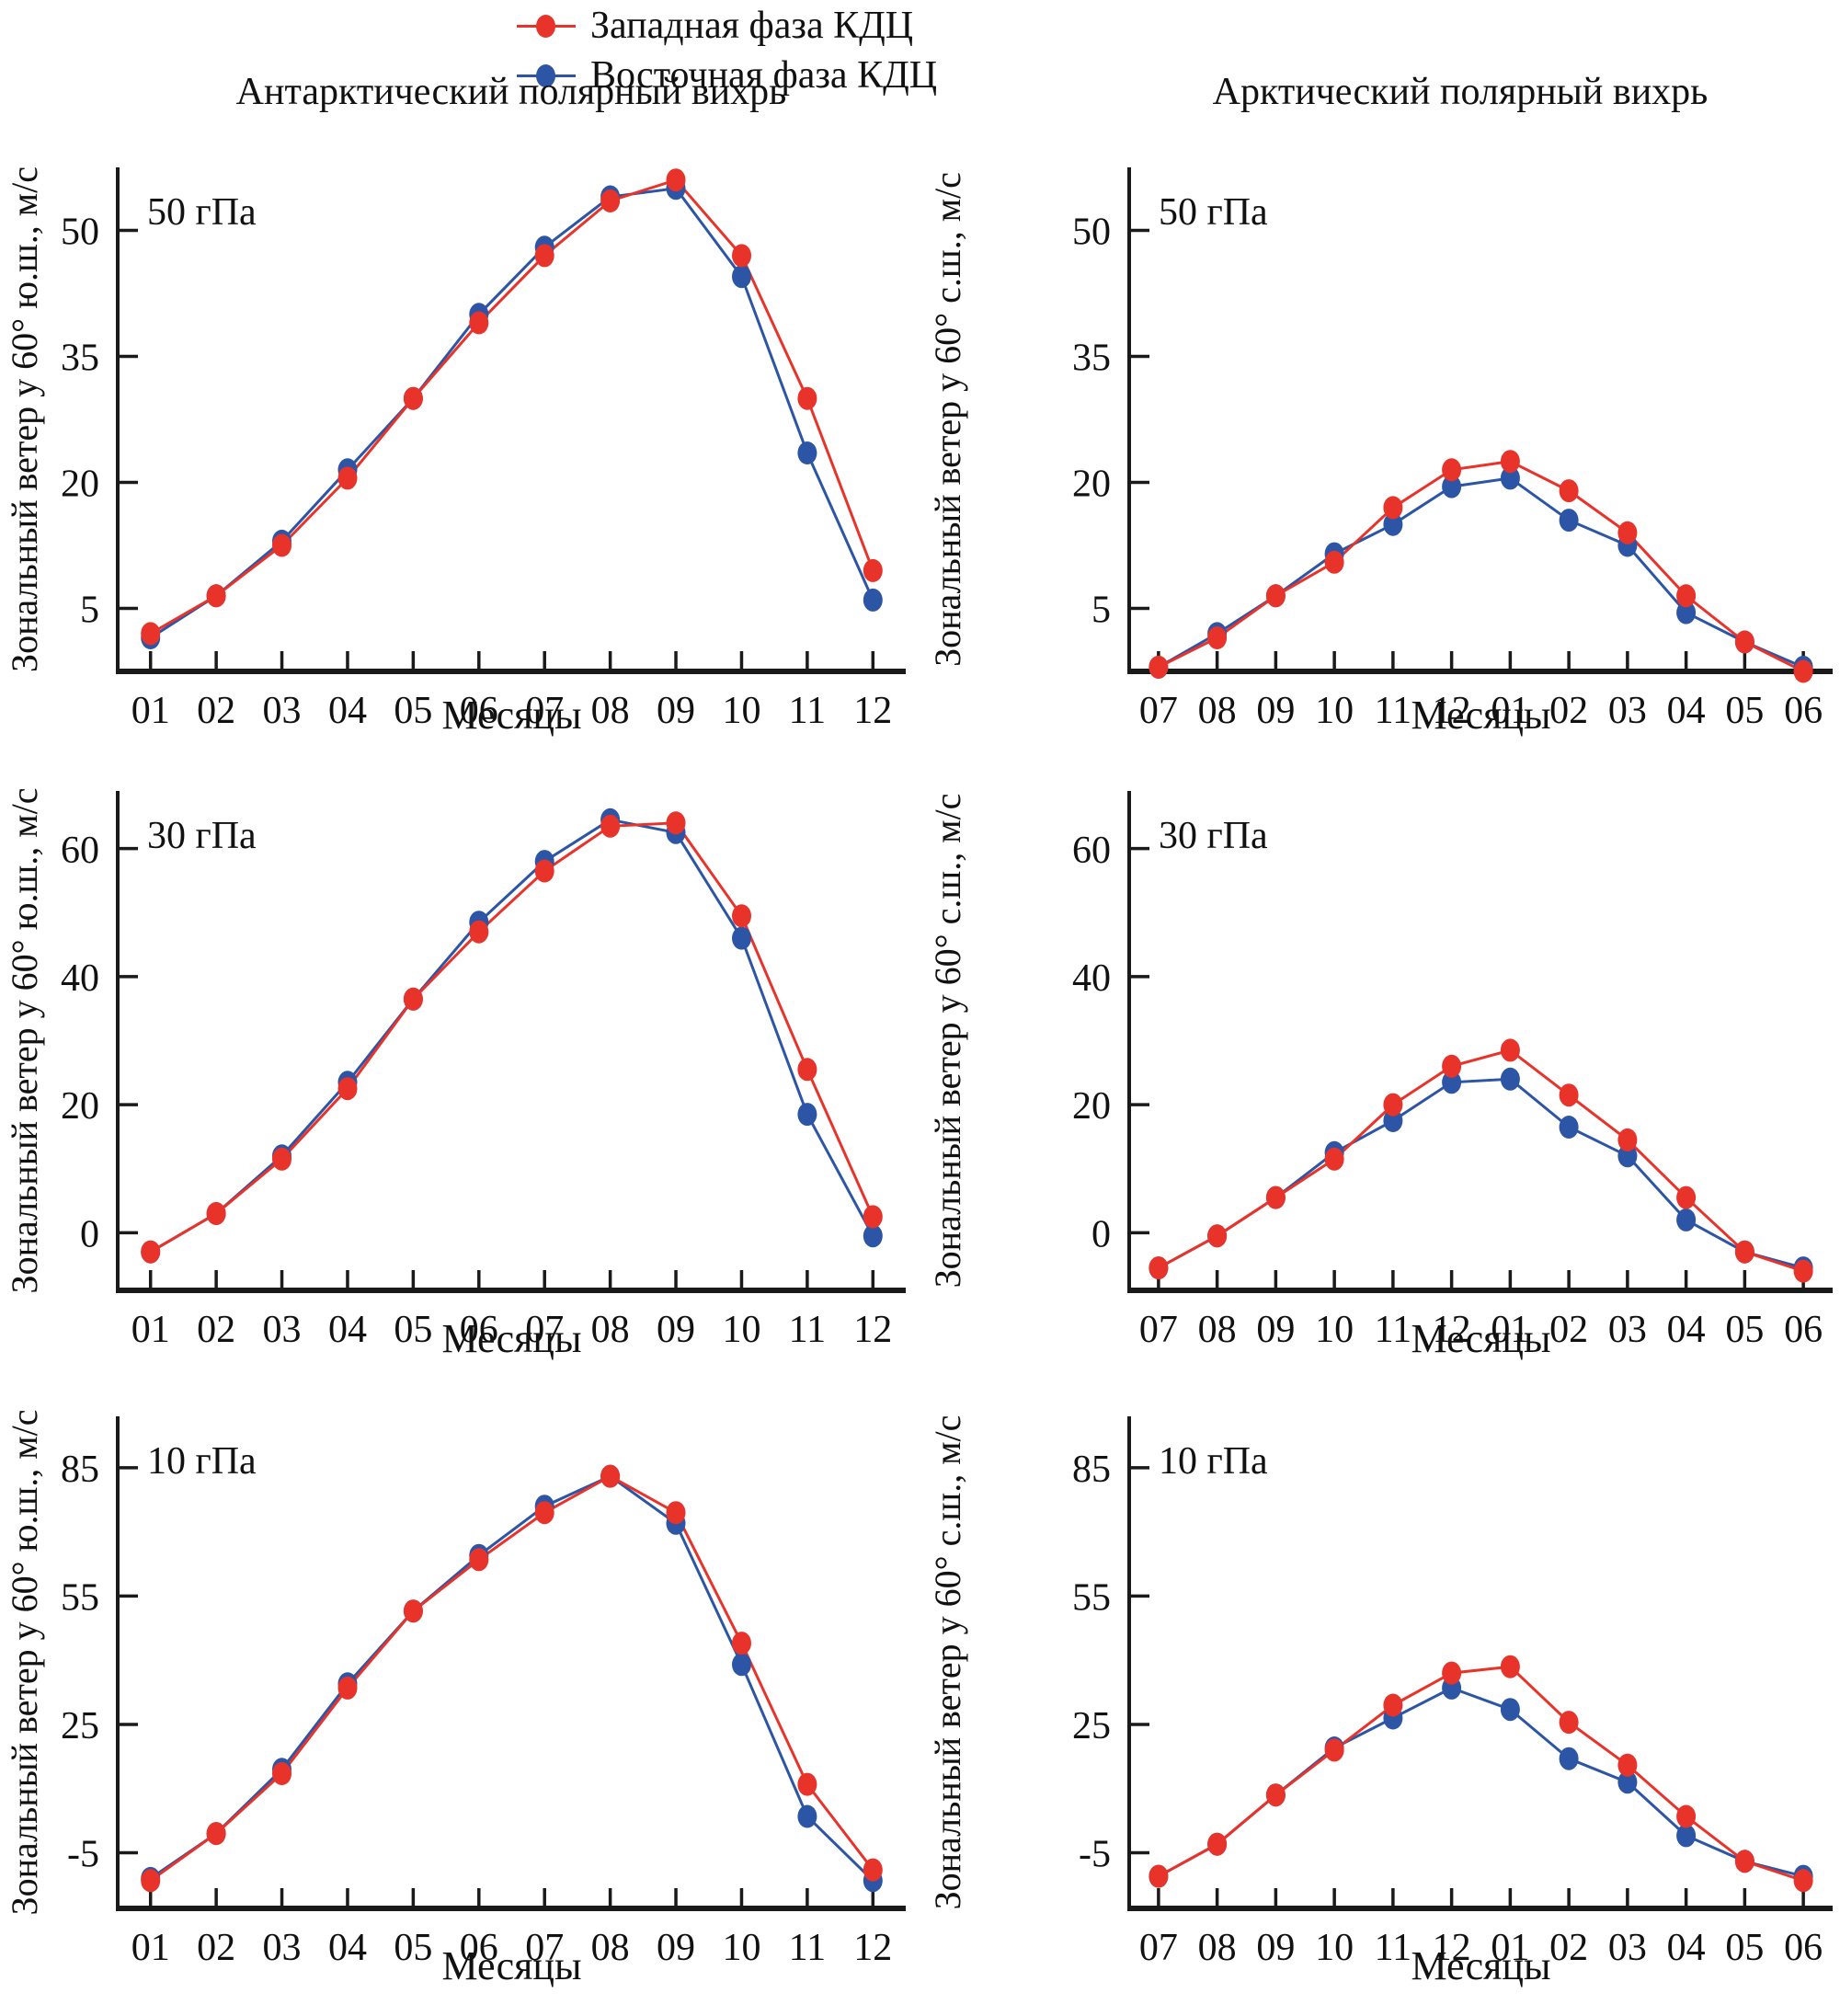  I want to click on legend-label-eastern: Восточная фаза КДЦ, so click(764, 75).